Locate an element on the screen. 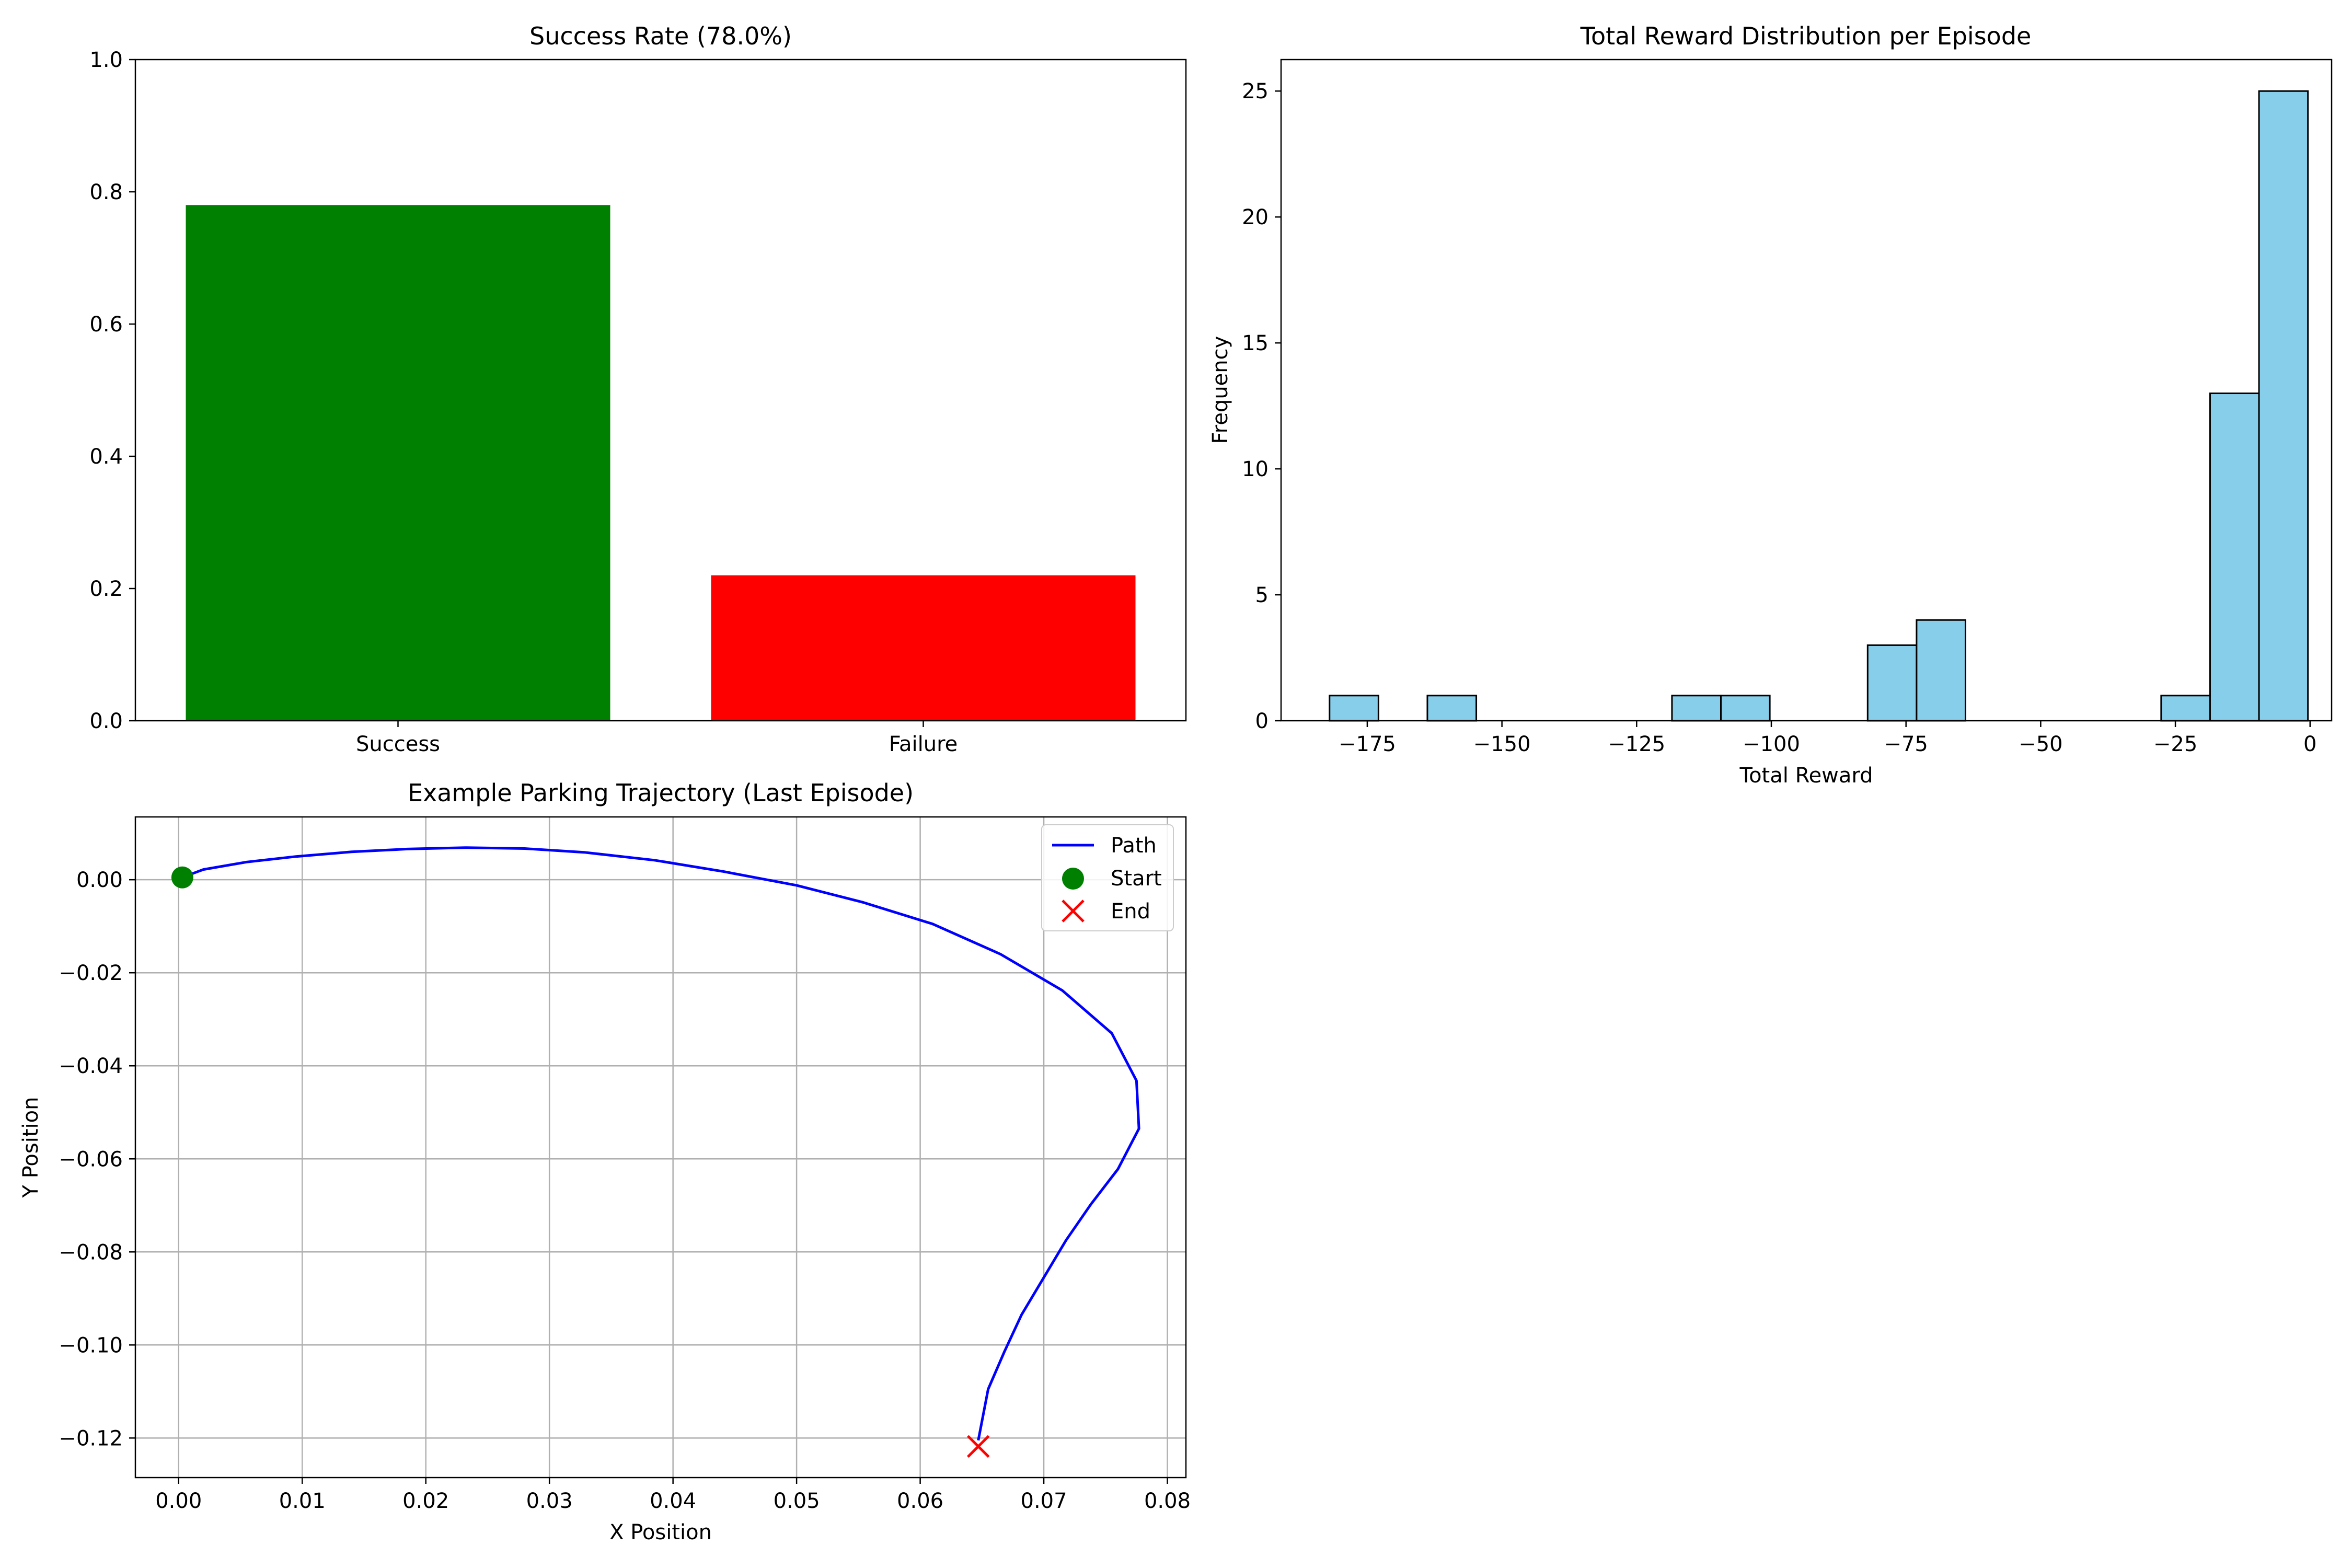  x-tick-label: 0.08 is located at coordinates (1167, 1501).